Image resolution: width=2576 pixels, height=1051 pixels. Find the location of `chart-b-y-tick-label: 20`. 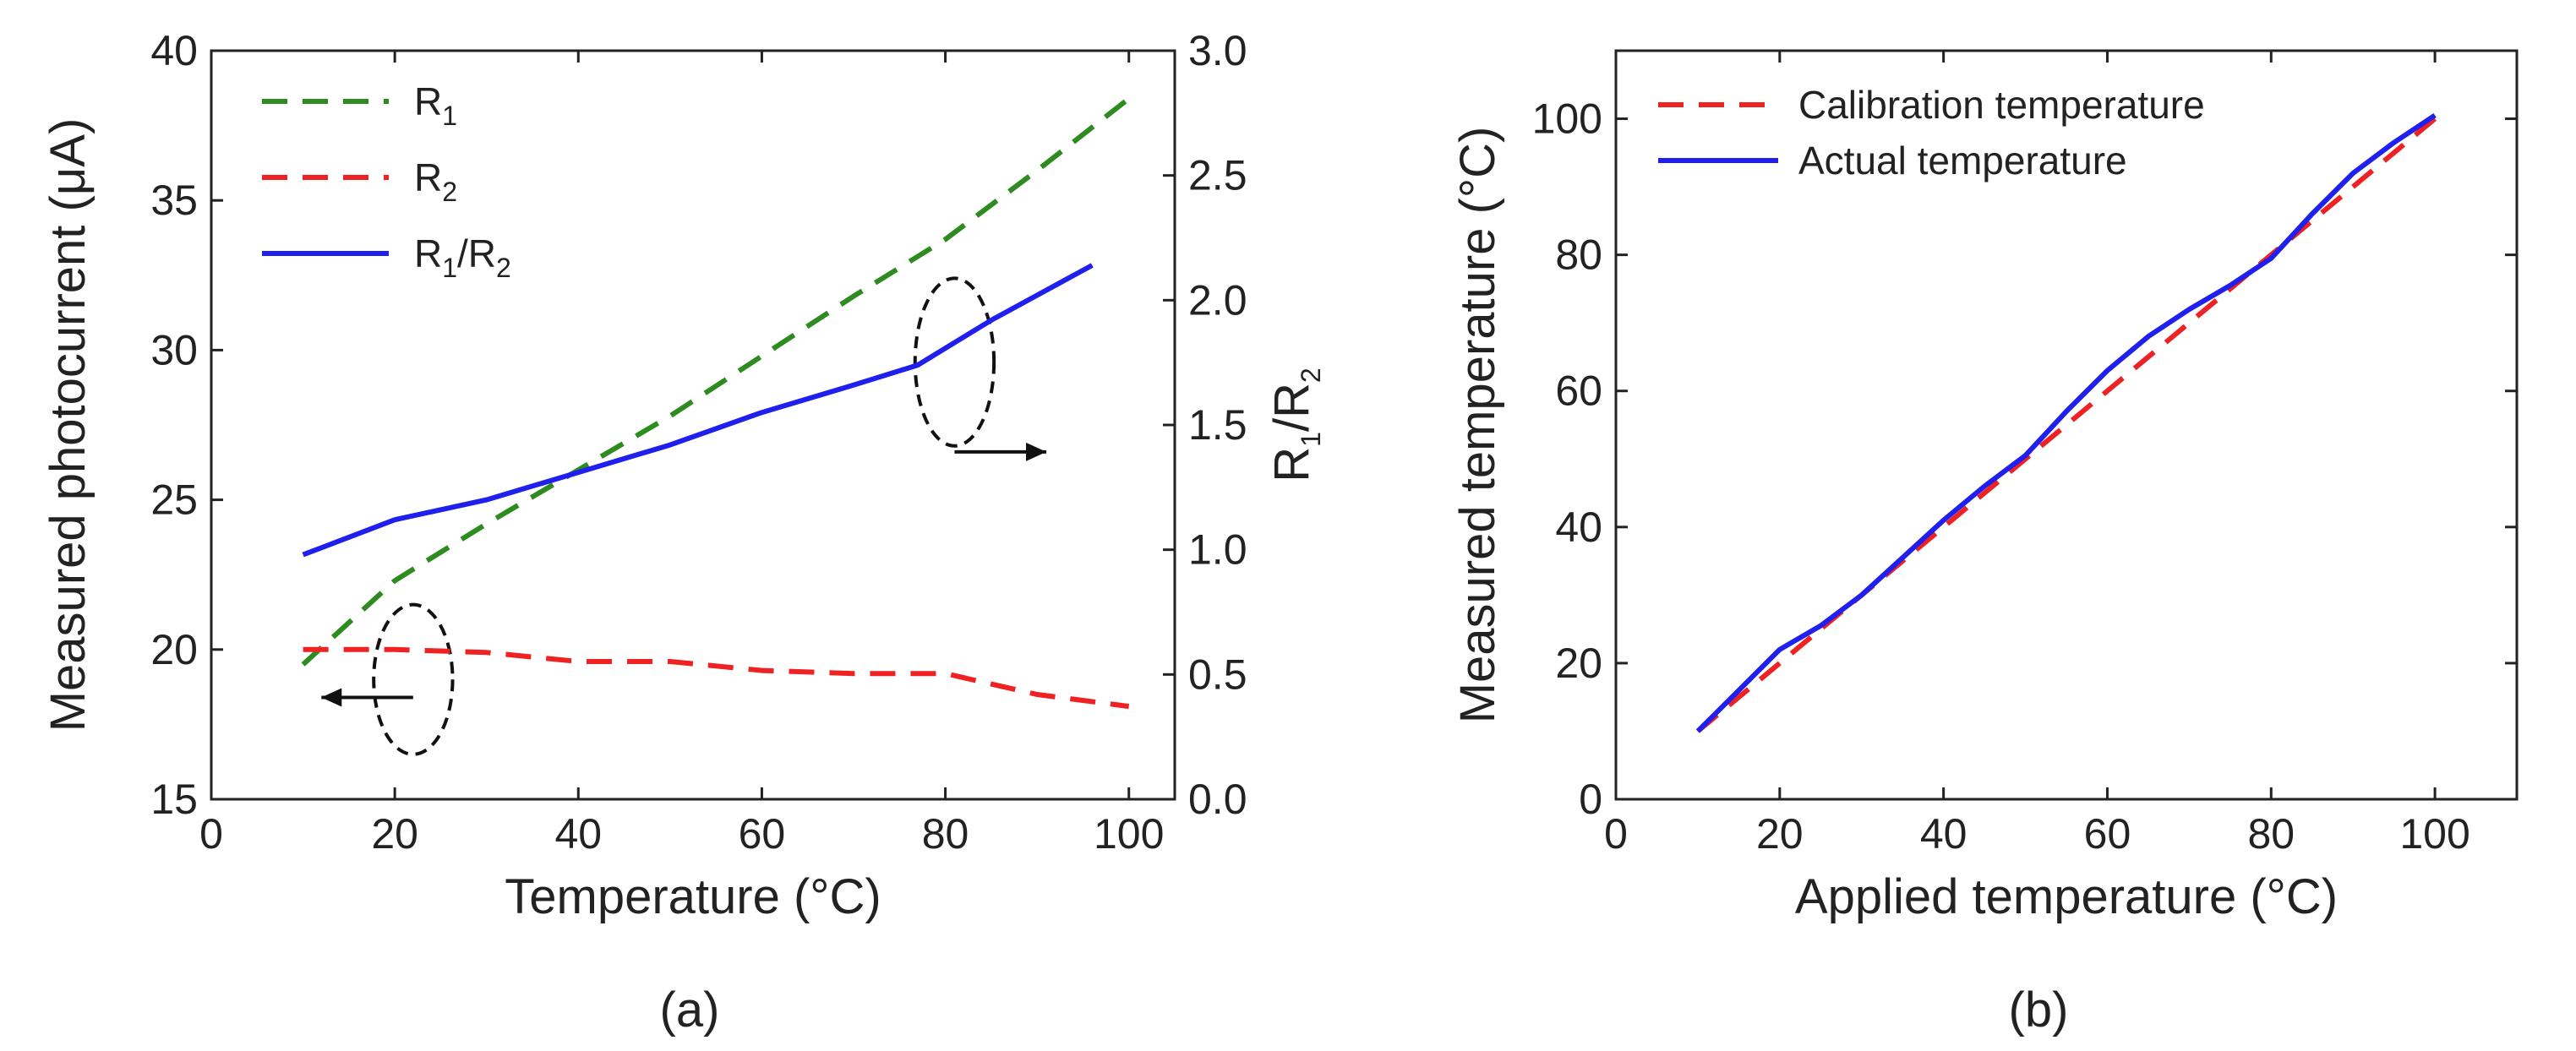

chart-b-y-tick-label: 20 is located at coordinates (1578, 664).